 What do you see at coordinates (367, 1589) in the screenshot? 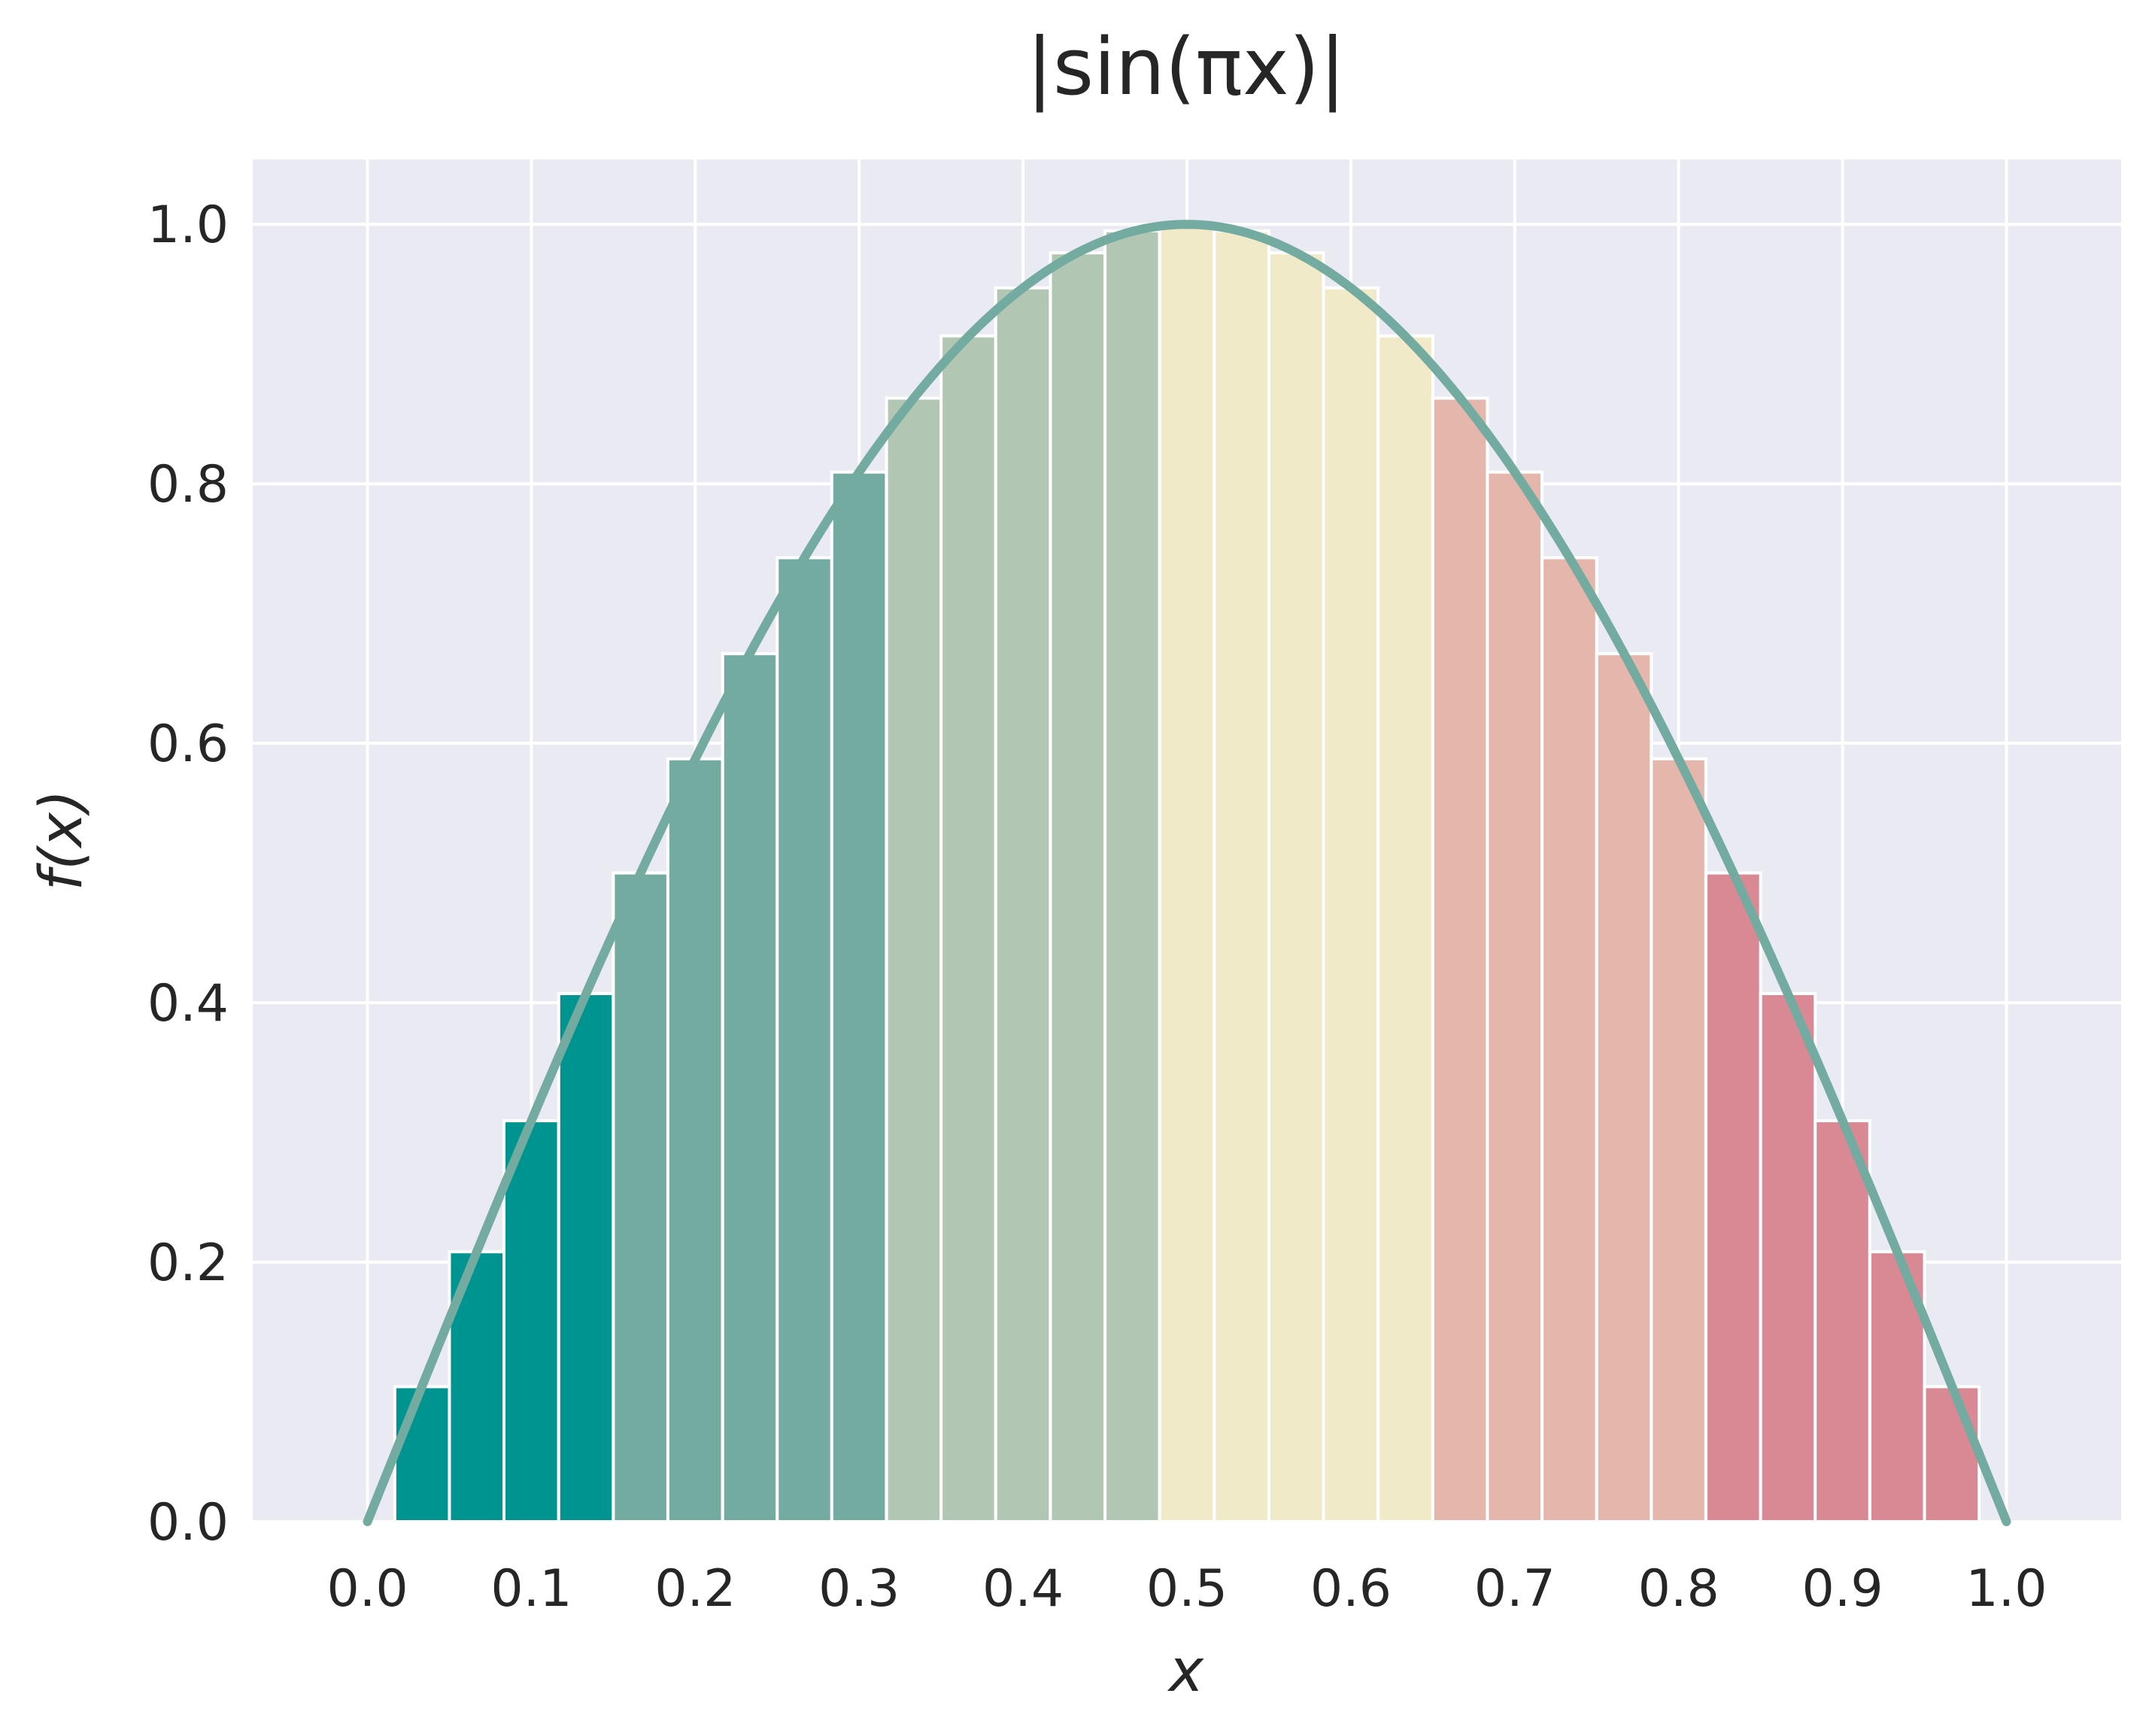
I see `x-tick-label: 0.0` at bounding box center [367, 1589].